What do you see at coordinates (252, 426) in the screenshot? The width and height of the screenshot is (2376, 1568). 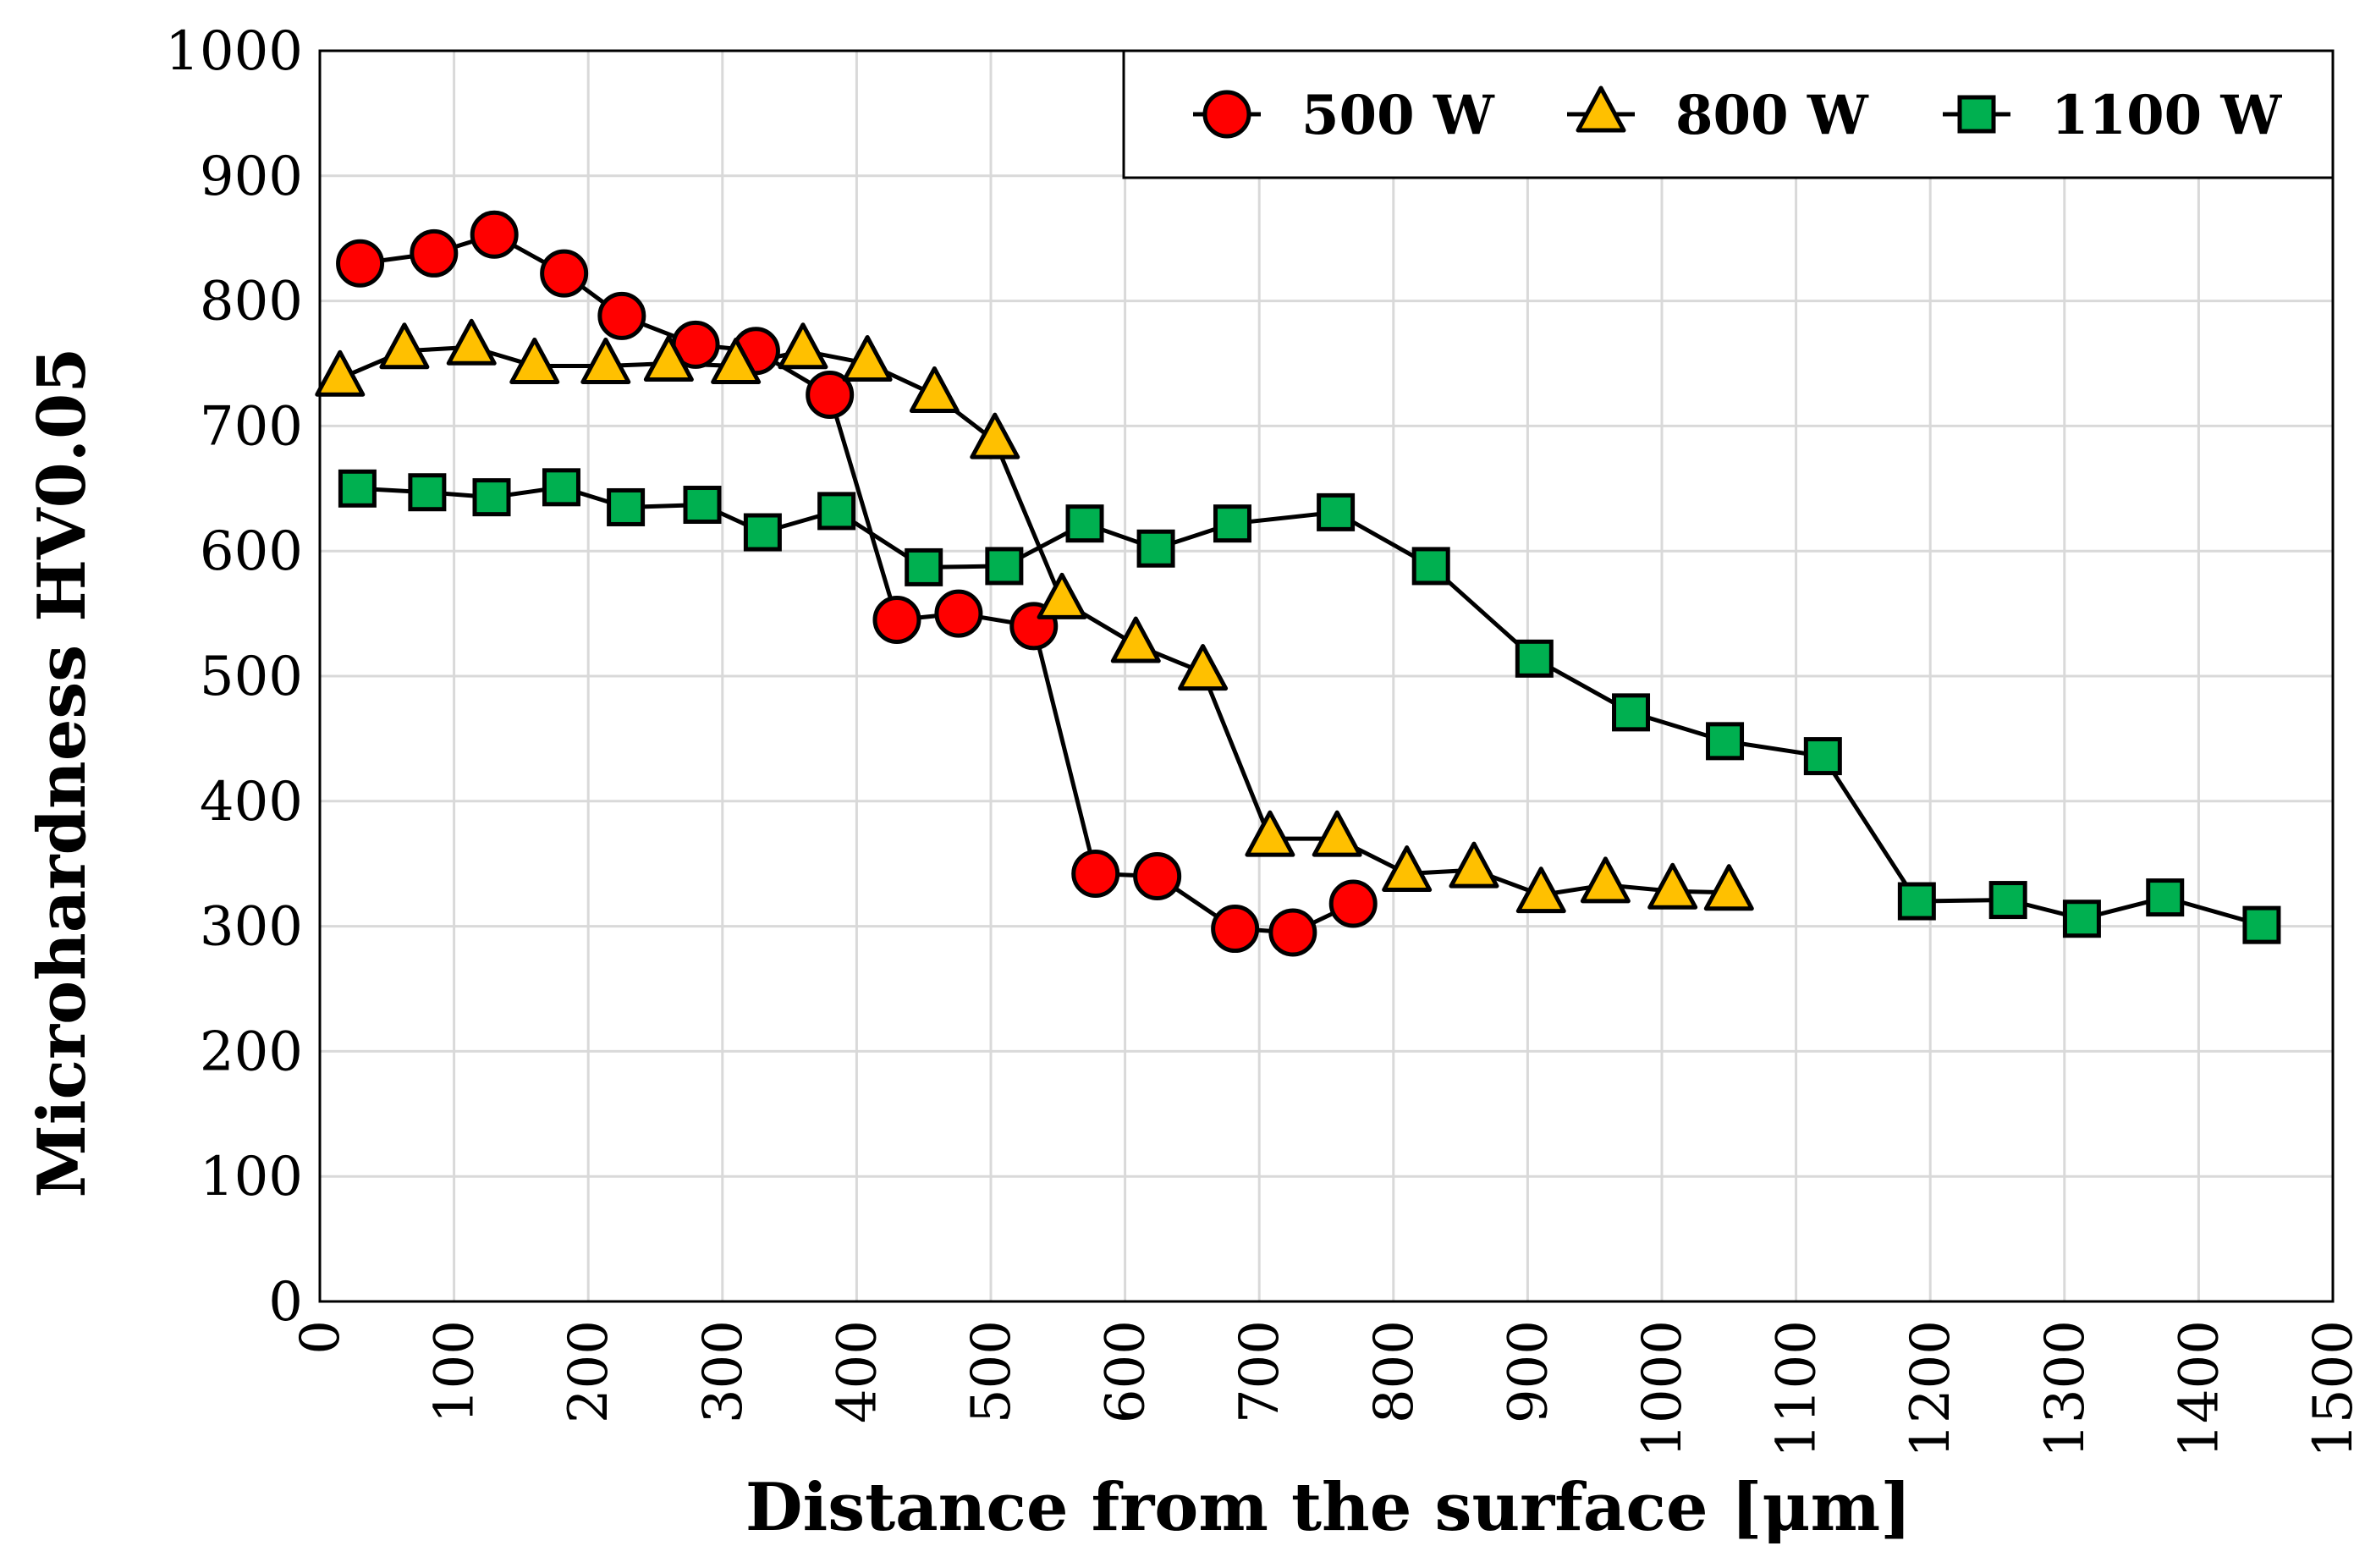 I see `y-tick-label: 700` at bounding box center [252, 426].